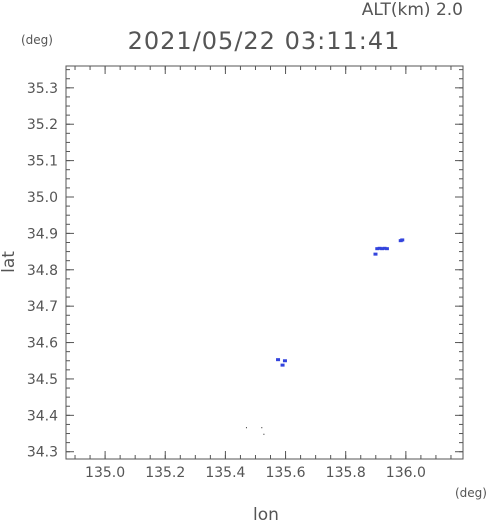 This screenshot has height=521, width=491. I want to click on x-axis-unit: (deg), so click(471, 493).